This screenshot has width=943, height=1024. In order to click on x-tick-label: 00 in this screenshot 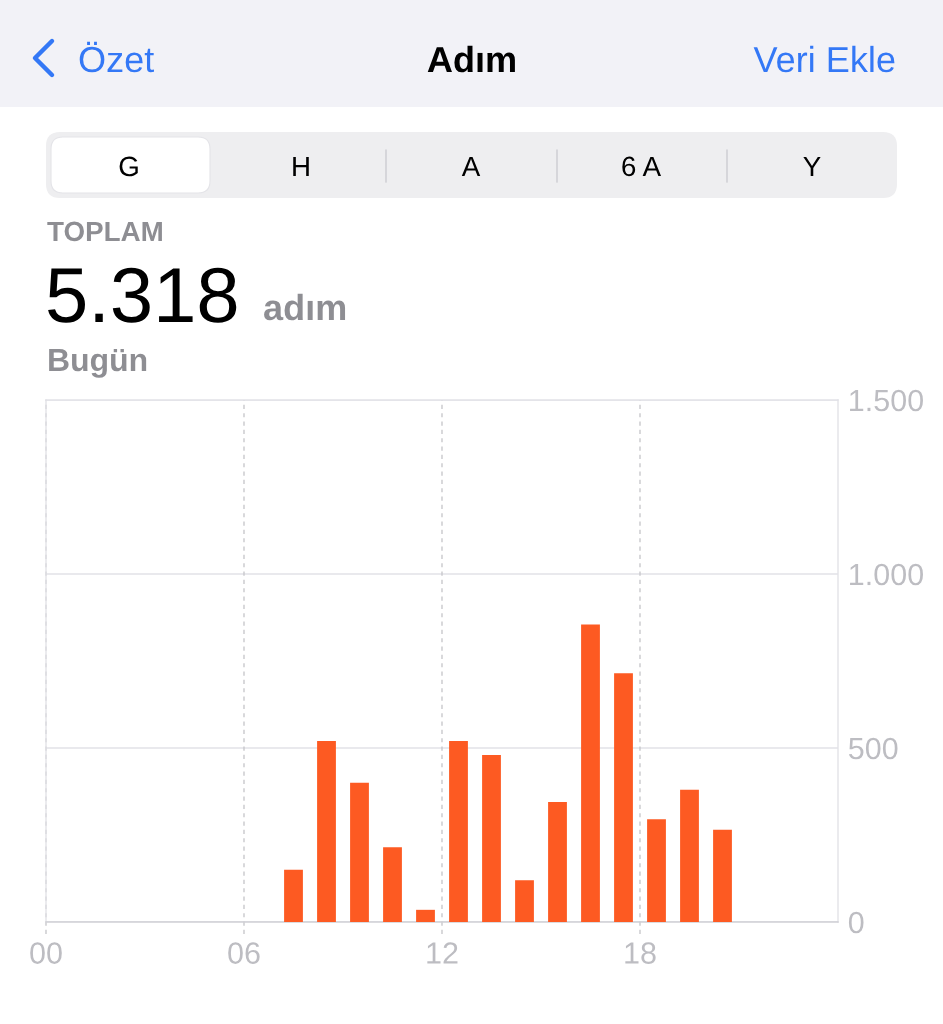, I will do `click(46, 953)`.